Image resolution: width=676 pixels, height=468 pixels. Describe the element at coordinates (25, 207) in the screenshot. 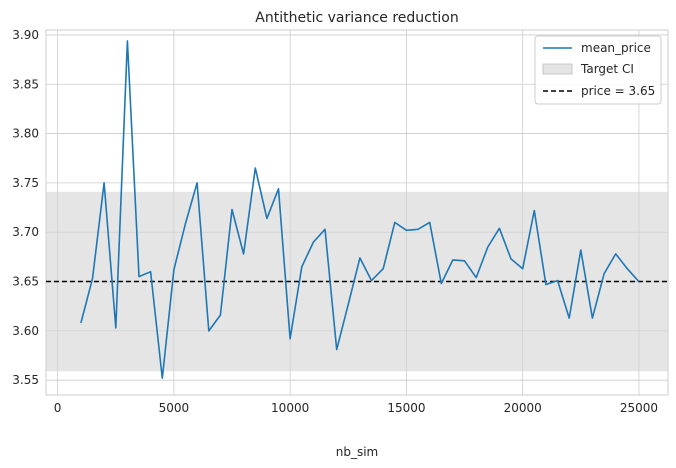

I see `y-tick-labels: 3.55 3.60 3.65 3.70 3.75 3.80 3.85 3.90` at that location.